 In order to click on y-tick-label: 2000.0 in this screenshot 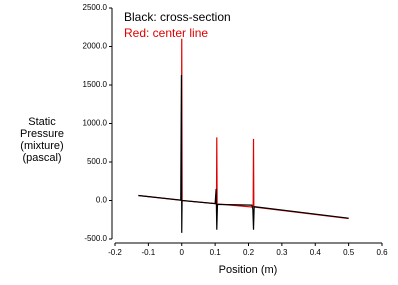, I will do `click(95, 46)`.